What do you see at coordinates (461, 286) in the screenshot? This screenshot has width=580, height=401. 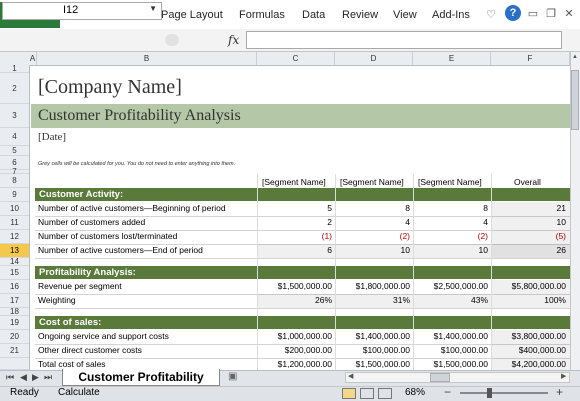 I see `cell-value: $2,500,000.00` at bounding box center [461, 286].